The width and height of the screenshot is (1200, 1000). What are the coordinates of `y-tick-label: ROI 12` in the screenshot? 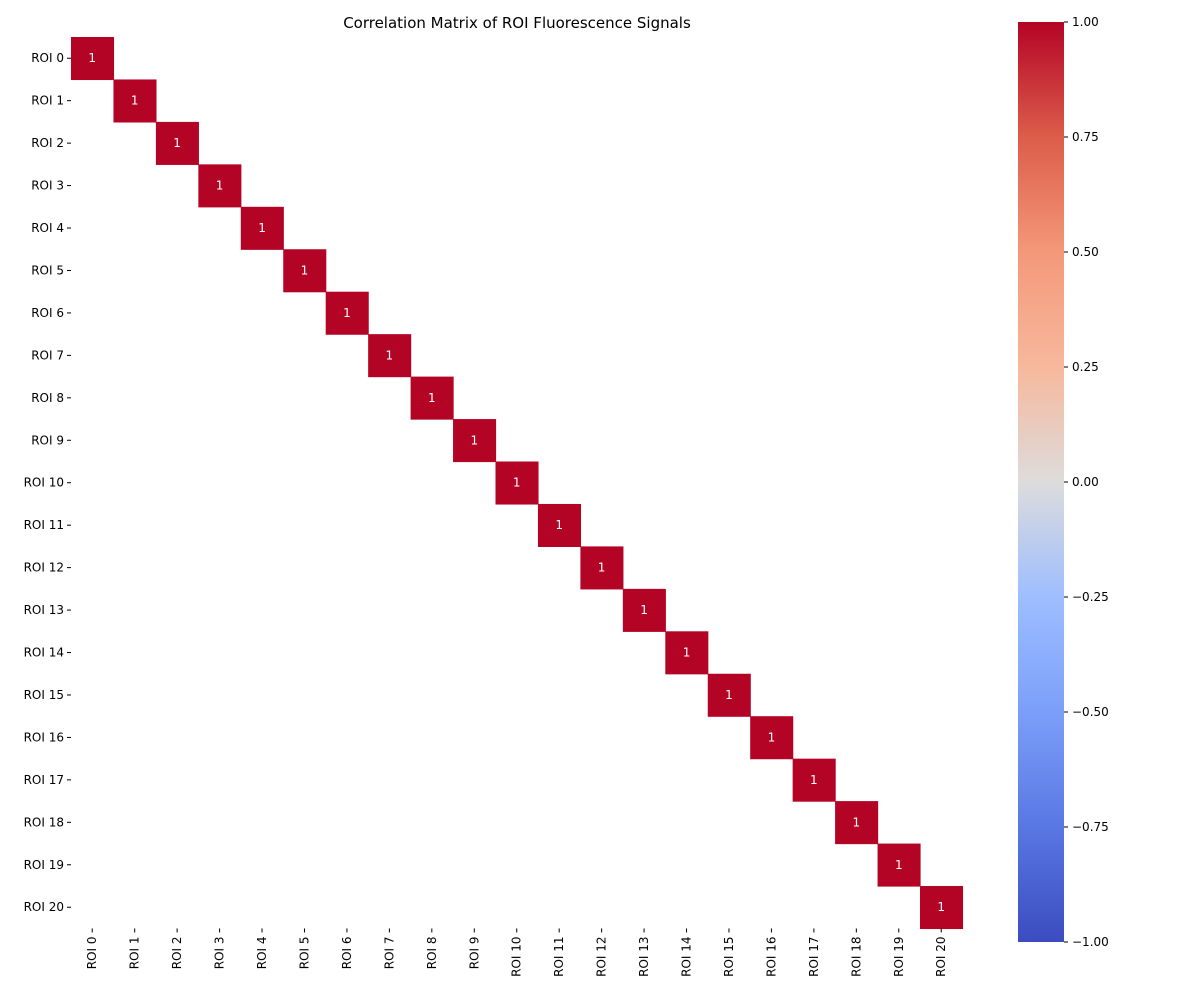 It's located at (44, 568).